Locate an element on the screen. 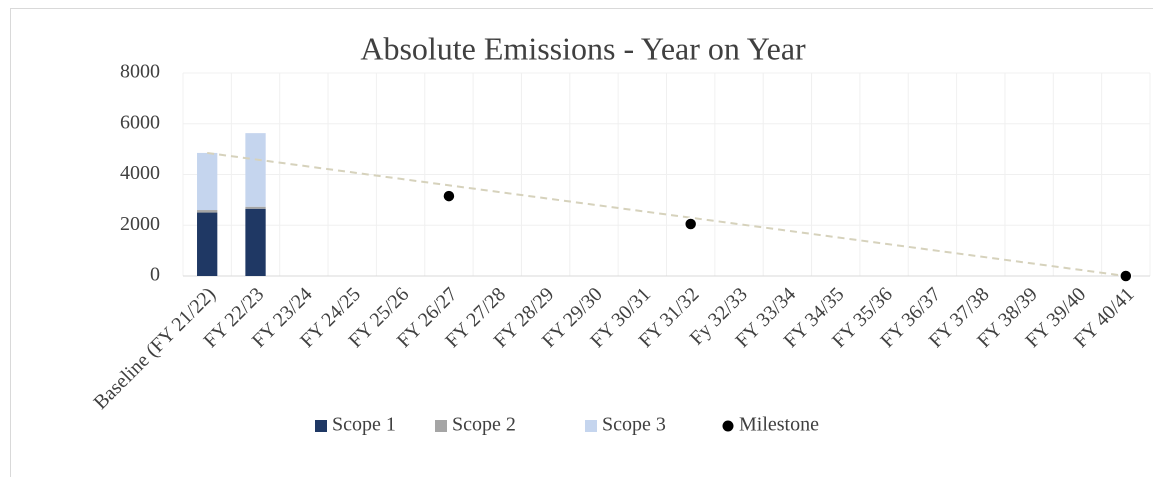  legend-label: Milestone is located at coordinates (779, 425).